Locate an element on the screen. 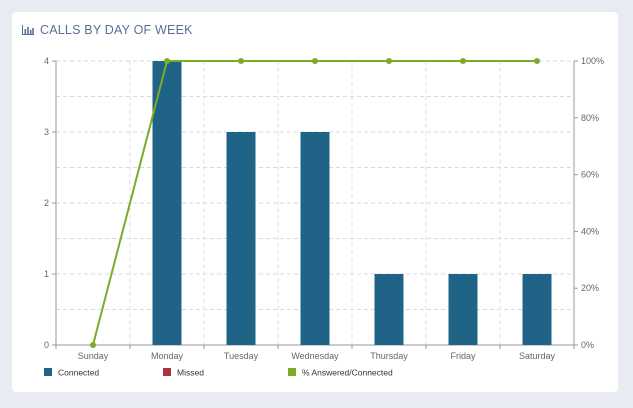 This screenshot has width=633, height=408. y-right-tick-label: 100% is located at coordinates (592, 61).